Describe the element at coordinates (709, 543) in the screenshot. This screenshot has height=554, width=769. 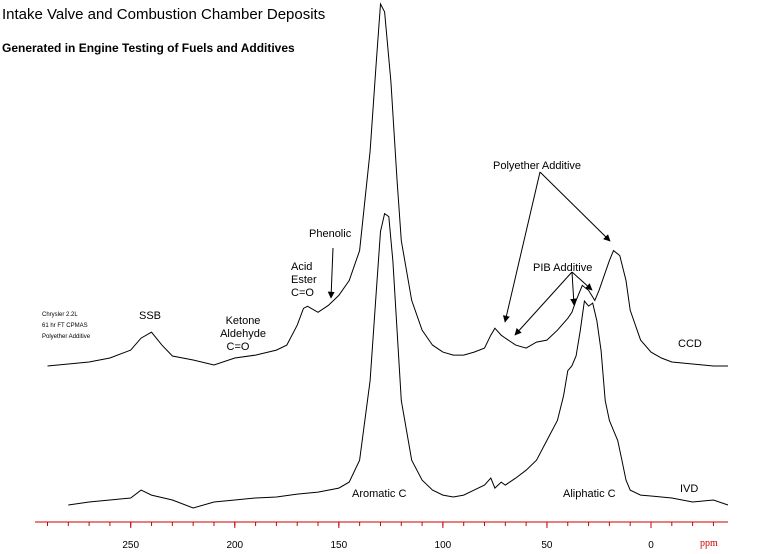
I see `x-axis-label: ppm` at that location.